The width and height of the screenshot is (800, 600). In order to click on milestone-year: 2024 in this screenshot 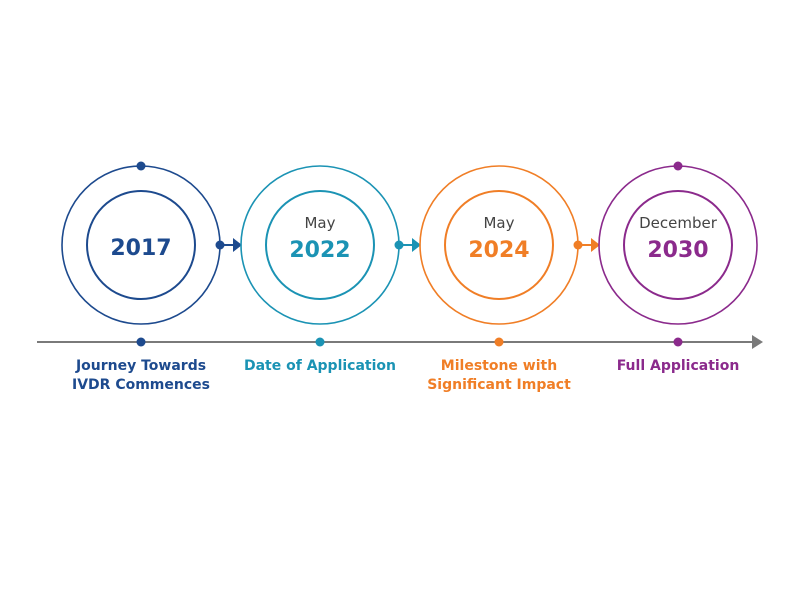, I will do `click(499, 250)`.